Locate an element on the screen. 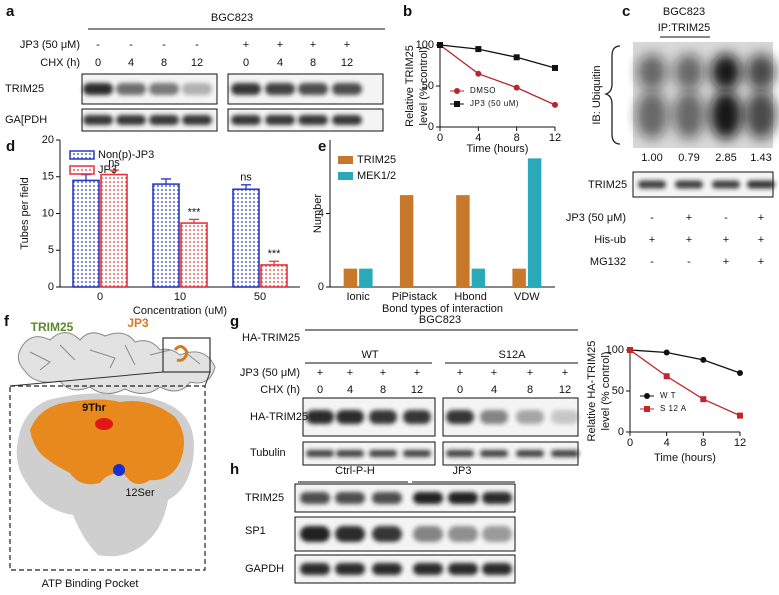  legend-label: JP3 is located at coordinates (107, 170).